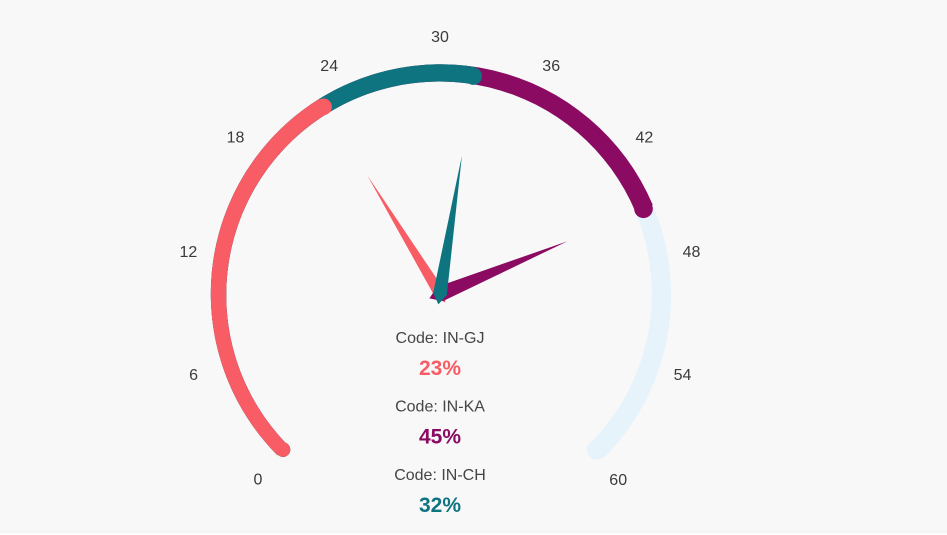 The height and width of the screenshot is (535, 947). I want to click on svg-text: 54, so click(683, 375).